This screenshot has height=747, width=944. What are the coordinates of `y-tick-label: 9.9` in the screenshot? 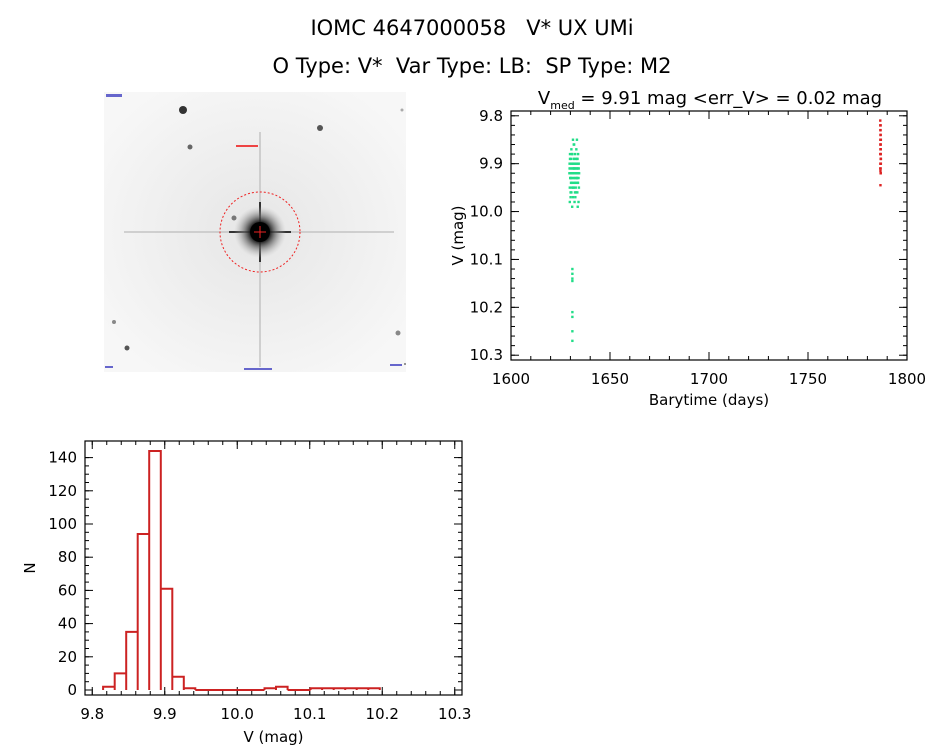 It's located at (491, 164).